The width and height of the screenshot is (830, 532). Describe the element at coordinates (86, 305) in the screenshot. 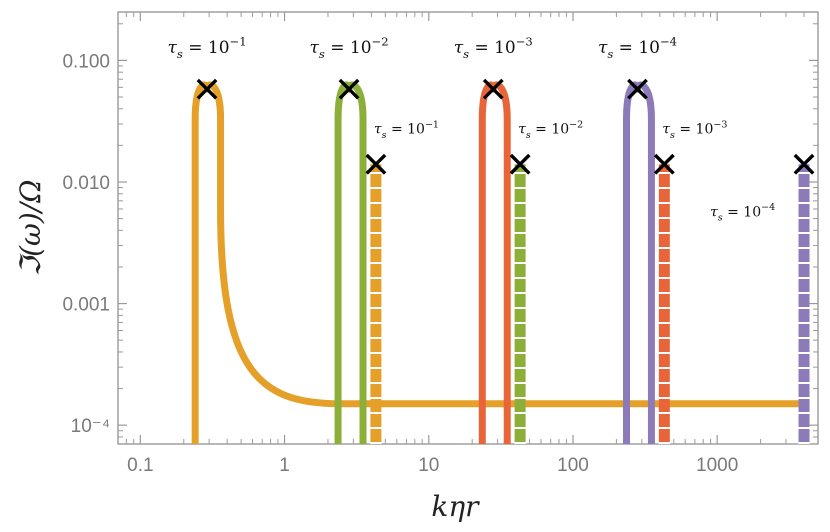

I see `y-tick-label: 0.001` at that location.